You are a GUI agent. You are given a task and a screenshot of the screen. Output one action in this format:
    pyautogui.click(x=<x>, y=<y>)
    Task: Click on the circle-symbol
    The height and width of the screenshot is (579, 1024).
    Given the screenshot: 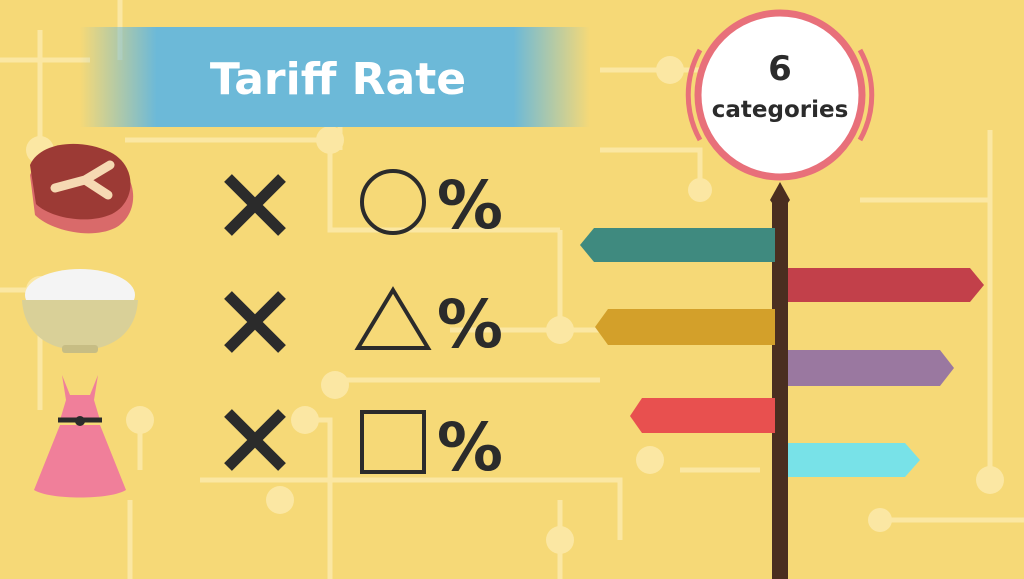 What is the action you would take?
    pyautogui.click(x=393, y=202)
    